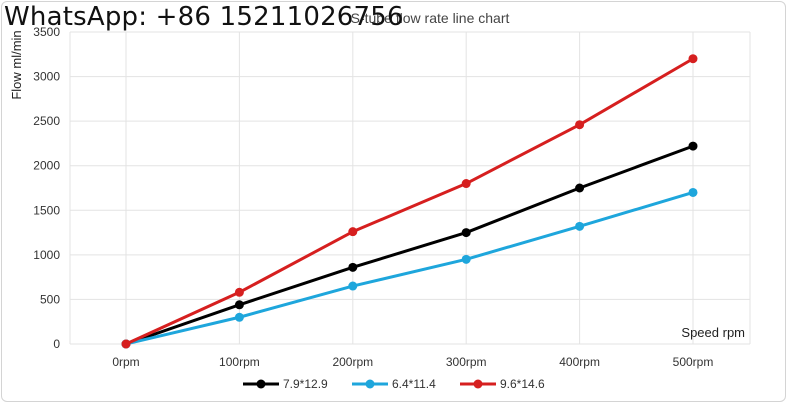 The height and width of the screenshot is (405, 789). I want to click on y-axis-label: Flow ml/min, so click(16, 64).